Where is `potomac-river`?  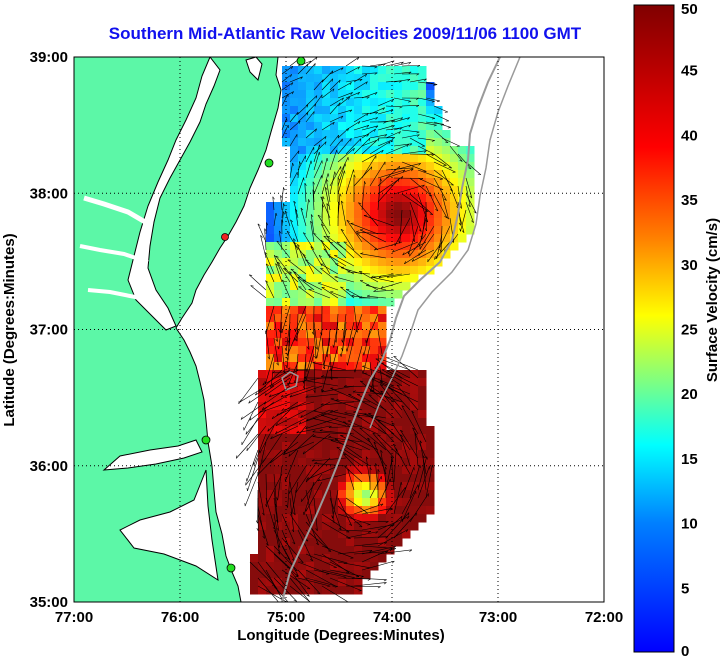
potomac-river is located at coordinates (118, 212).